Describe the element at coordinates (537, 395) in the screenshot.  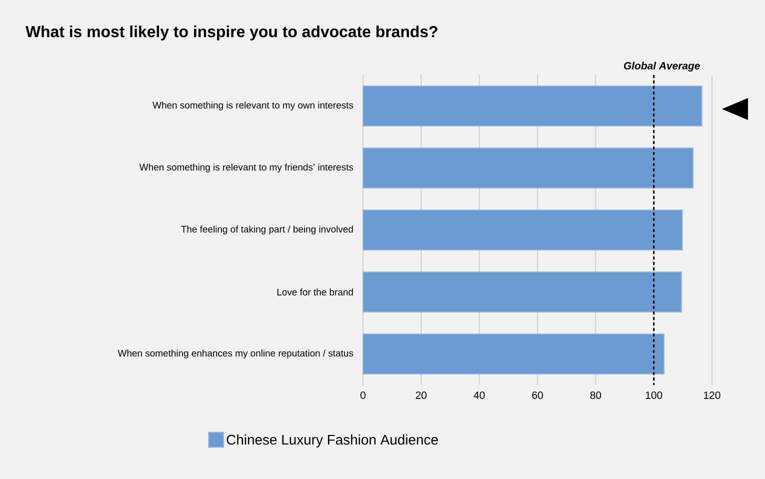
I see `x-tick-label: 60` at that location.